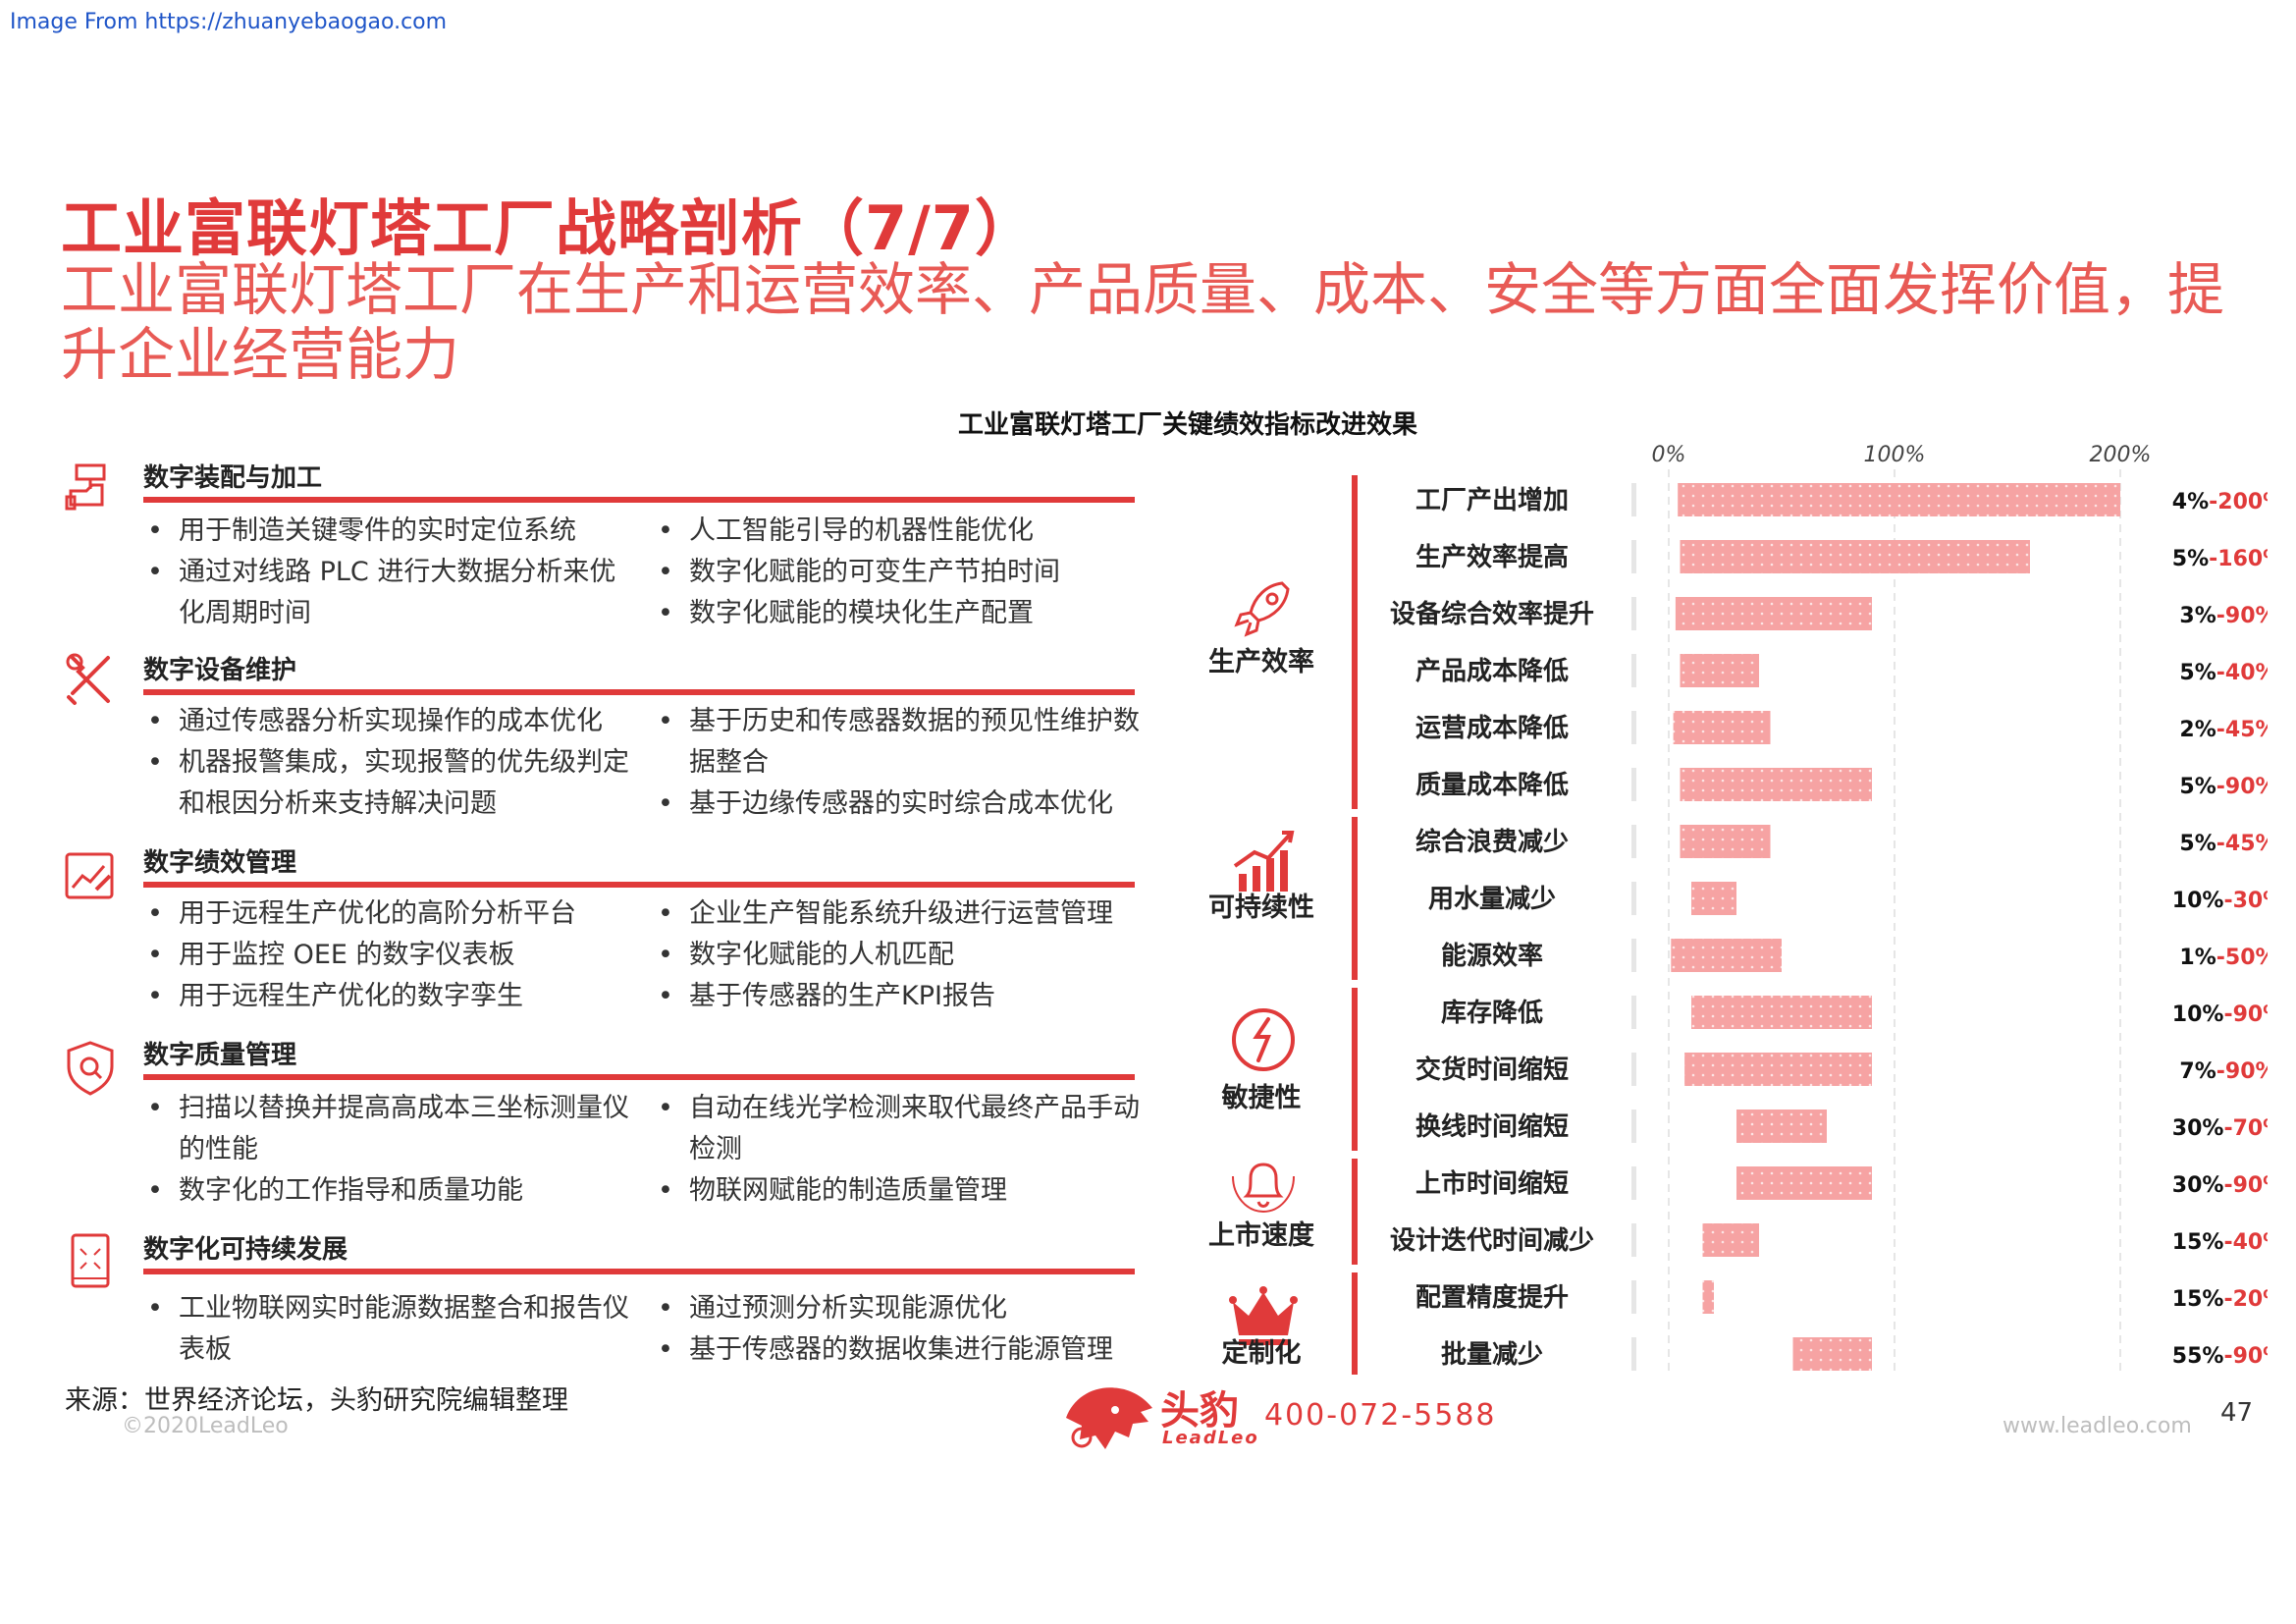  Describe the element at coordinates (899, 763) in the screenshot. I see `section-bullets-right: 基于历史和传感器数据的预见性维护数据整合 基于边缘传感器的实时综合成本优化` at that location.